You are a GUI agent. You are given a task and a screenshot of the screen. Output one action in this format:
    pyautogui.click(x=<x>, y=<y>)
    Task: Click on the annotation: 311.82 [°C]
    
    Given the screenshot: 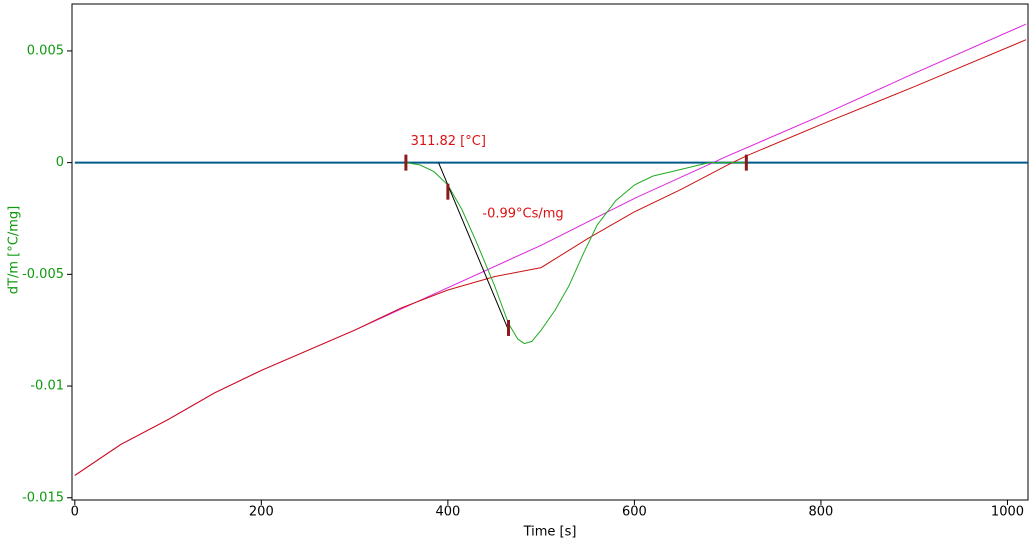 What is the action you would take?
    pyautogui.click(x=448, y=141)
    